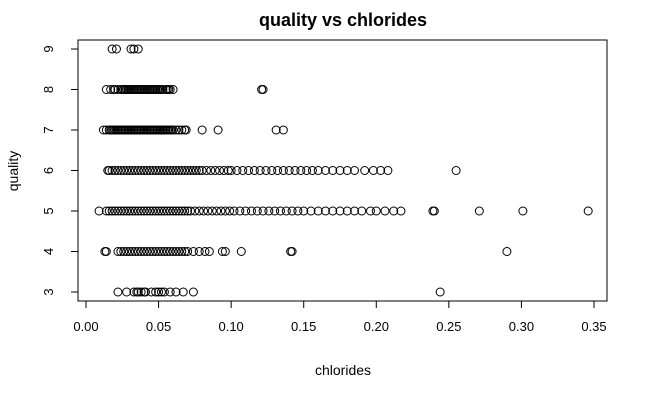 This screenshot has height=400, width=648. Describe the element at coordinates (343, 20) in the screenshot. I see `chart-title: quality vs chlorides` at that location.